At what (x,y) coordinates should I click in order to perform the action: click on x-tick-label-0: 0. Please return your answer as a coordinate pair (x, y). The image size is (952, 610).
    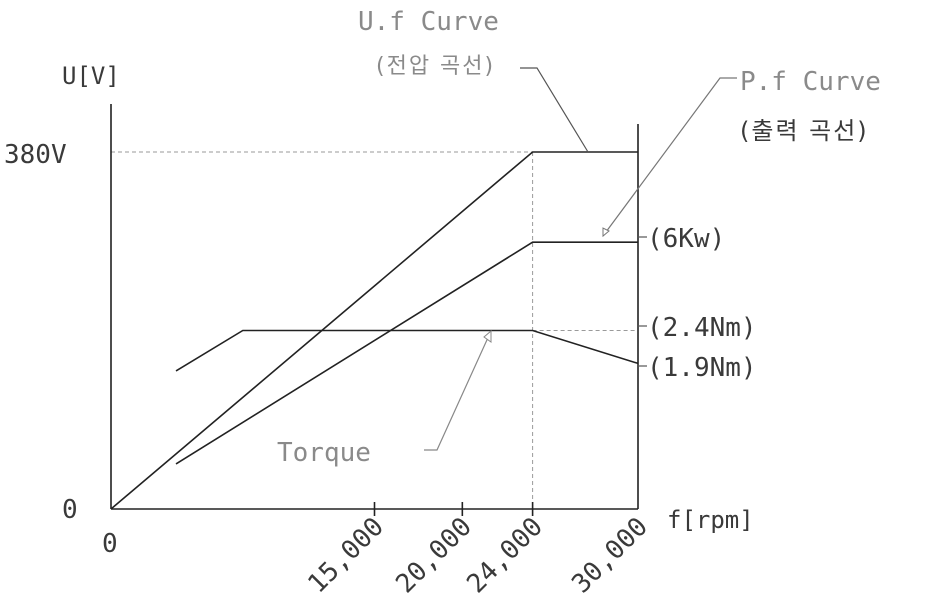
    Looking at the image, I should click on (110, 544).